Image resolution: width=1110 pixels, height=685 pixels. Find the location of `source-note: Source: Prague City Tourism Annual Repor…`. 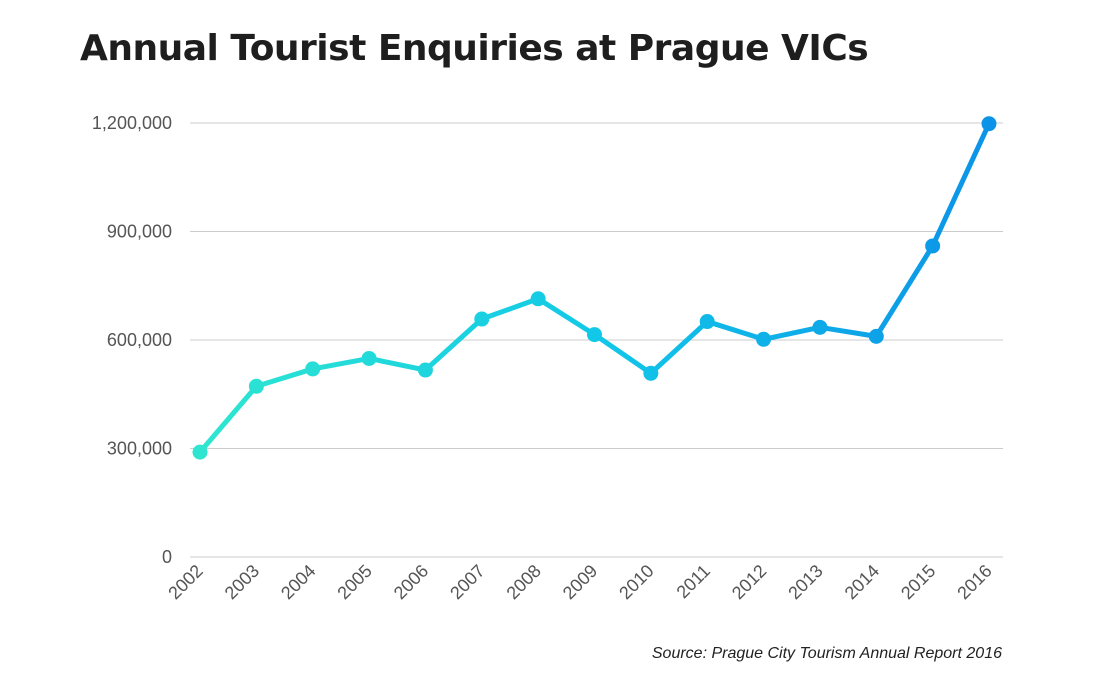

source-note: Source: Prague City Tourism Annual Repor… is located at coordinates (826, 653).